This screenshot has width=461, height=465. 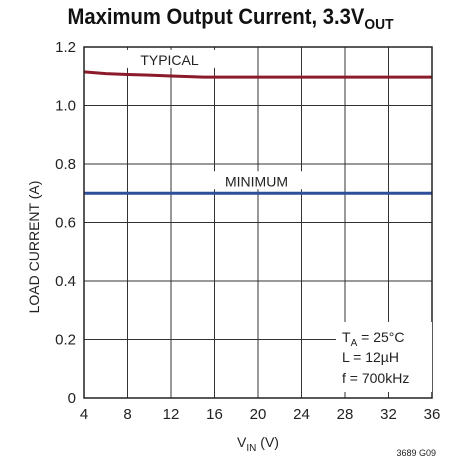 I want to click on x-tick-label: 12, so click(x=171, y=414).